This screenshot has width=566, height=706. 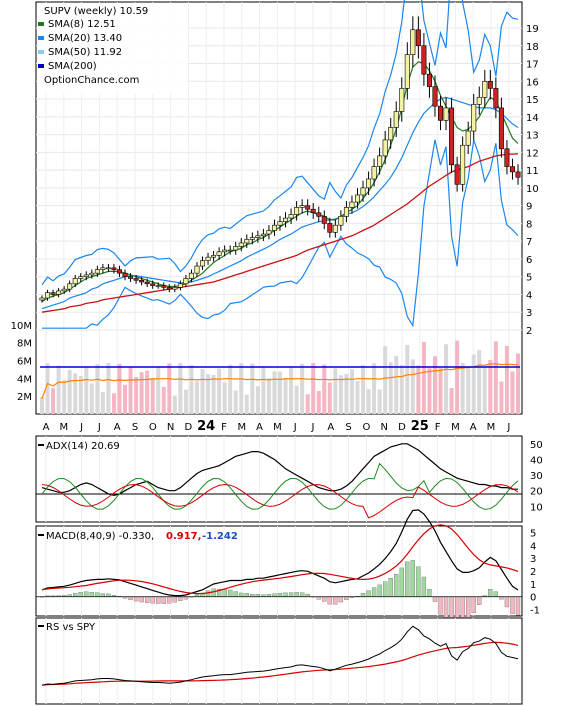 What do you see at coordinates (91, 80) in the screenshot?
I see `legend-source: OptionChance.com` at bounding box center [91, 80].